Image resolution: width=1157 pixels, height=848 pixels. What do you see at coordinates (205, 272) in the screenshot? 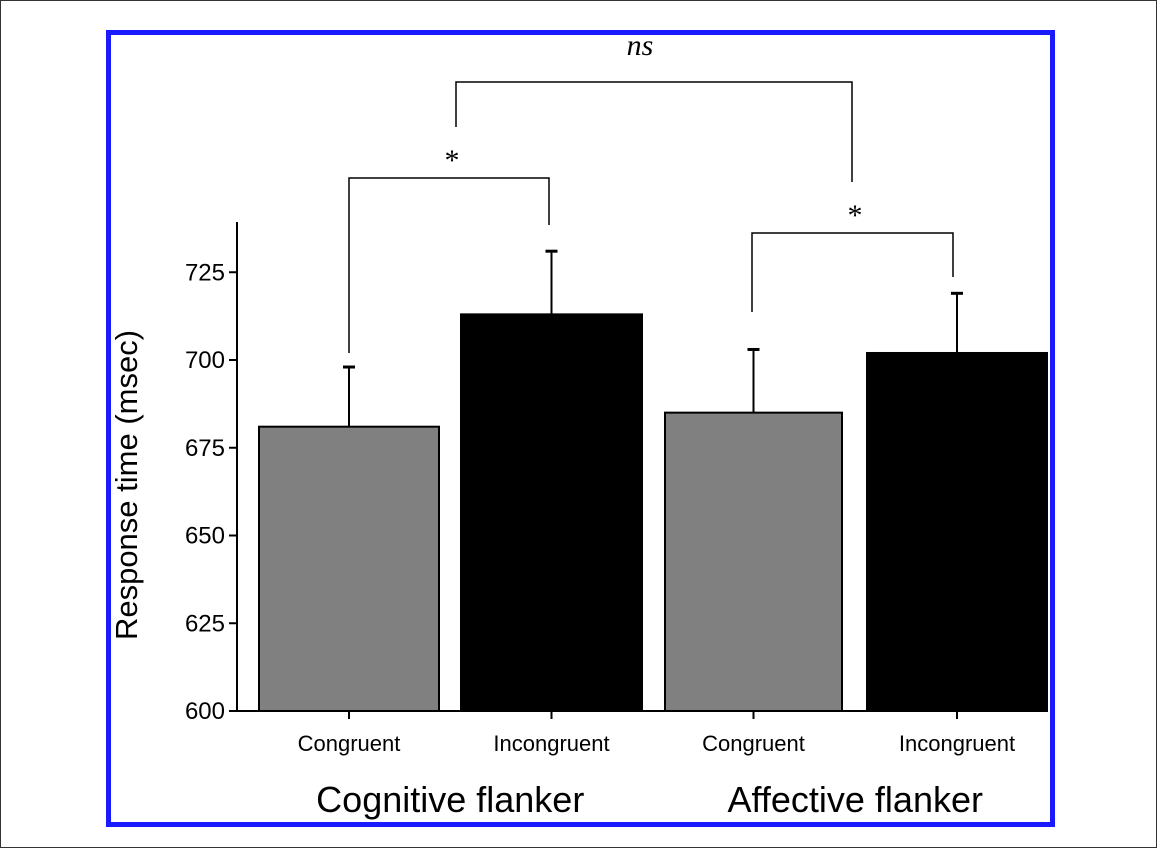
I see `y-tick-label: 725` at bounding box center [205, 272].